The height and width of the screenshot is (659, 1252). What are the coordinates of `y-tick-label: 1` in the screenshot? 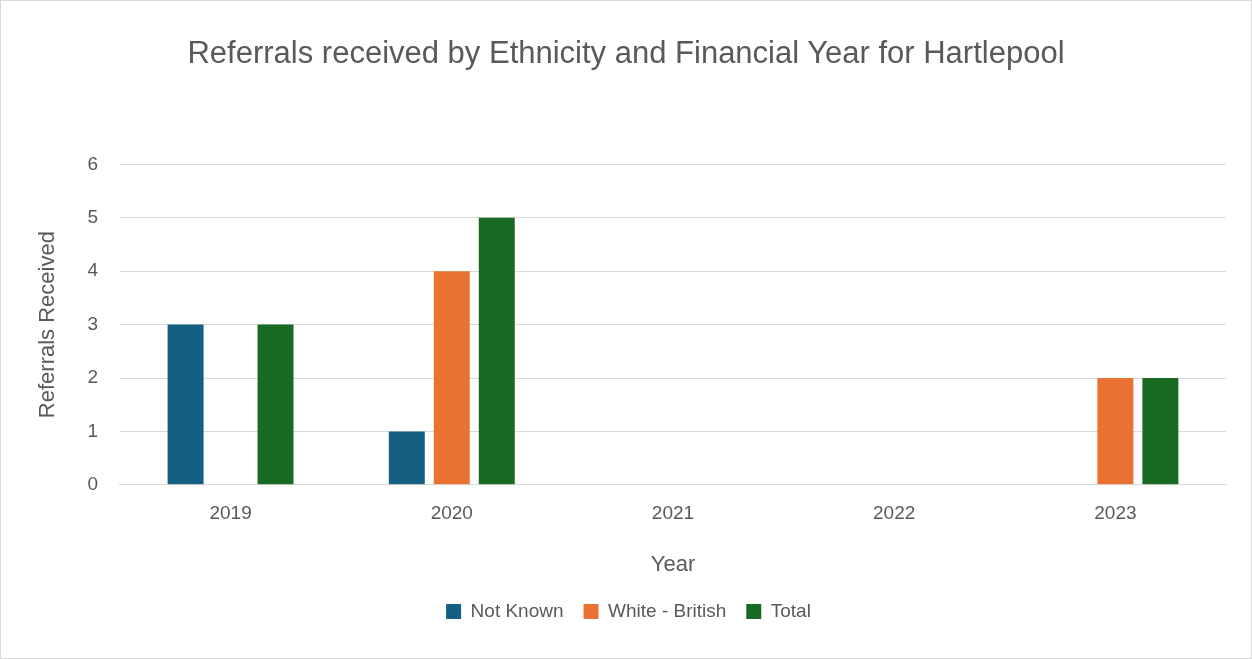 It's located at (92, 430).